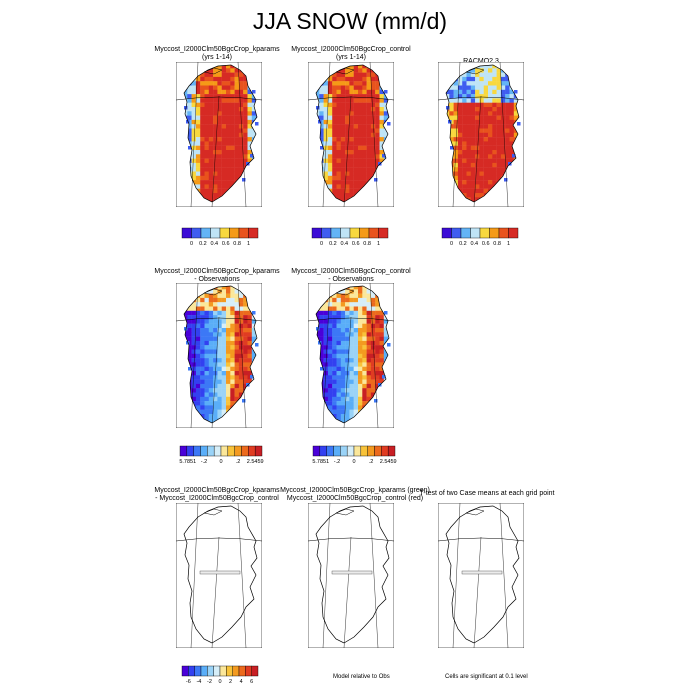  I want to click on map-frame, so click(219, 575).